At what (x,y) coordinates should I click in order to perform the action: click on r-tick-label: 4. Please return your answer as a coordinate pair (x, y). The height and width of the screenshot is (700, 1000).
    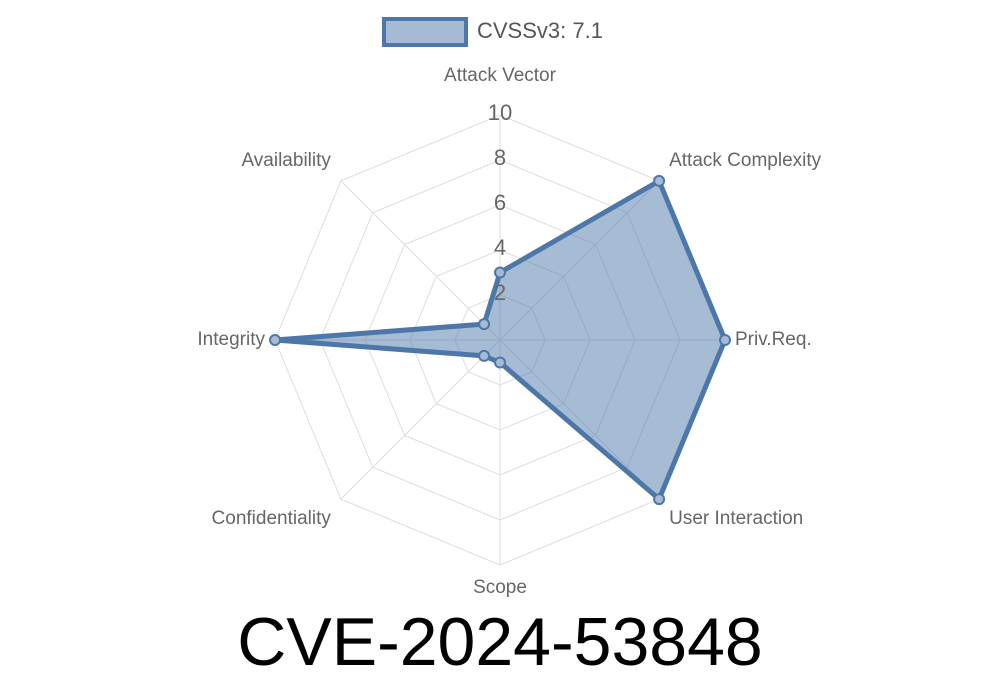
    Looking at the image, I should click on (500, 247).